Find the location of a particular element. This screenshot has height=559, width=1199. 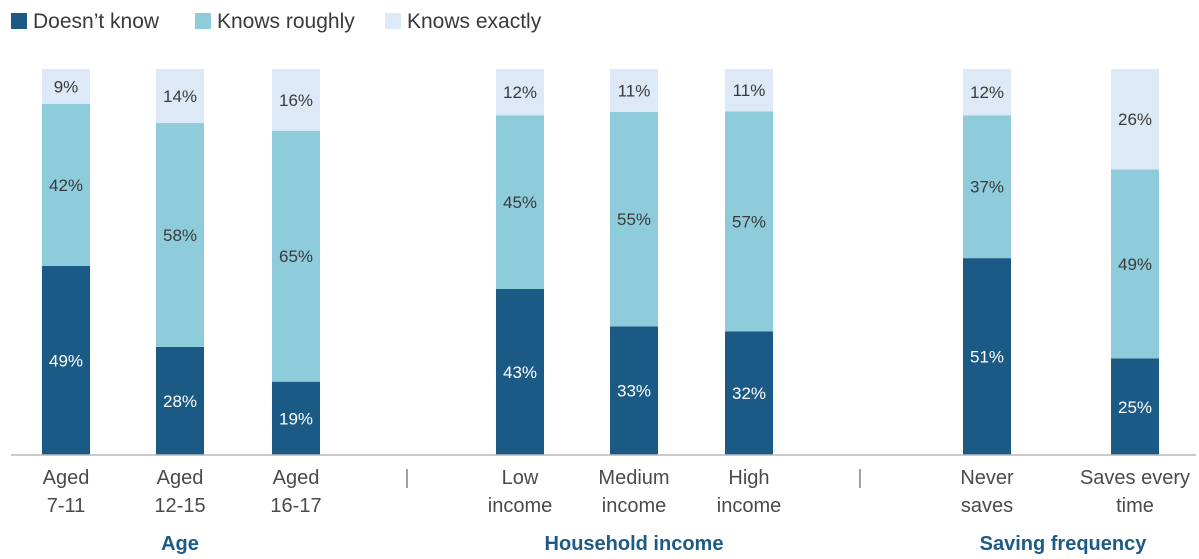

data-label-aged-12-15-doesn-t-know: 28% is located at coordinates (180, 401).